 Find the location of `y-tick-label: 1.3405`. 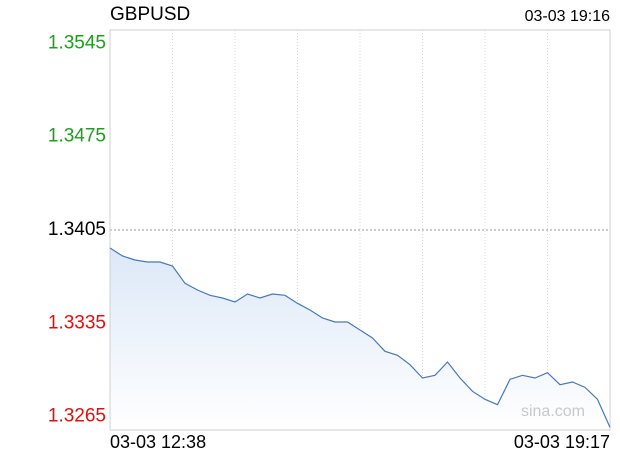

y-tick-label: 1.3405 is located at coordinates (77, 229).